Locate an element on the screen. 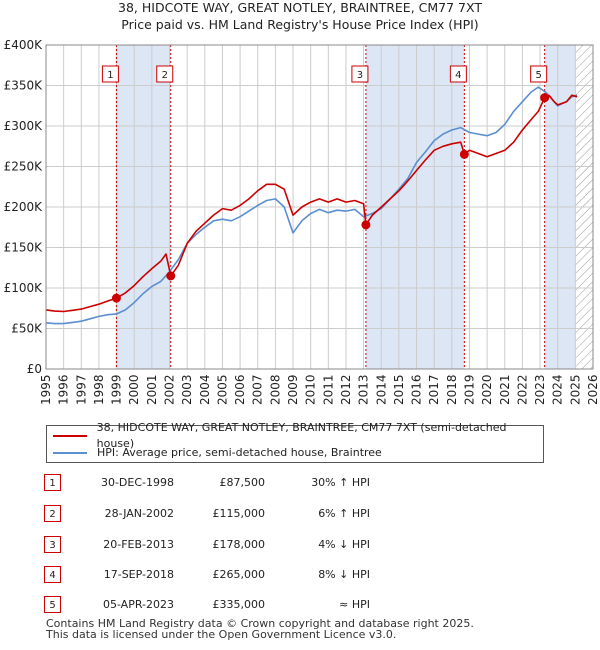 The width and height of the screenshot is (600, 650). sale-label-number: 3 is located at coordinates (360, 75).